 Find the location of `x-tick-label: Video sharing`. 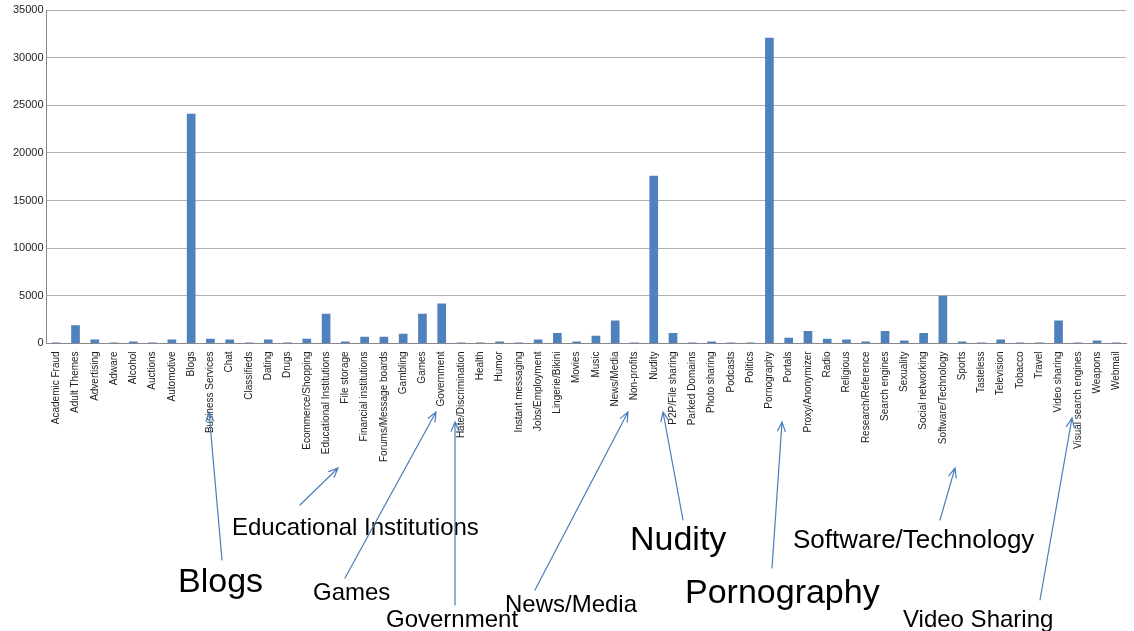

x-tick-label: Video sharing is located at coordinates (1058, 382).